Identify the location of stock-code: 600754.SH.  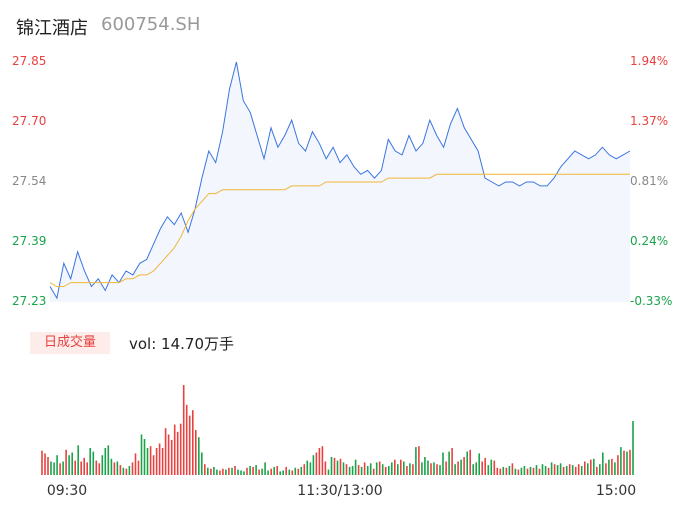
(151, 24).